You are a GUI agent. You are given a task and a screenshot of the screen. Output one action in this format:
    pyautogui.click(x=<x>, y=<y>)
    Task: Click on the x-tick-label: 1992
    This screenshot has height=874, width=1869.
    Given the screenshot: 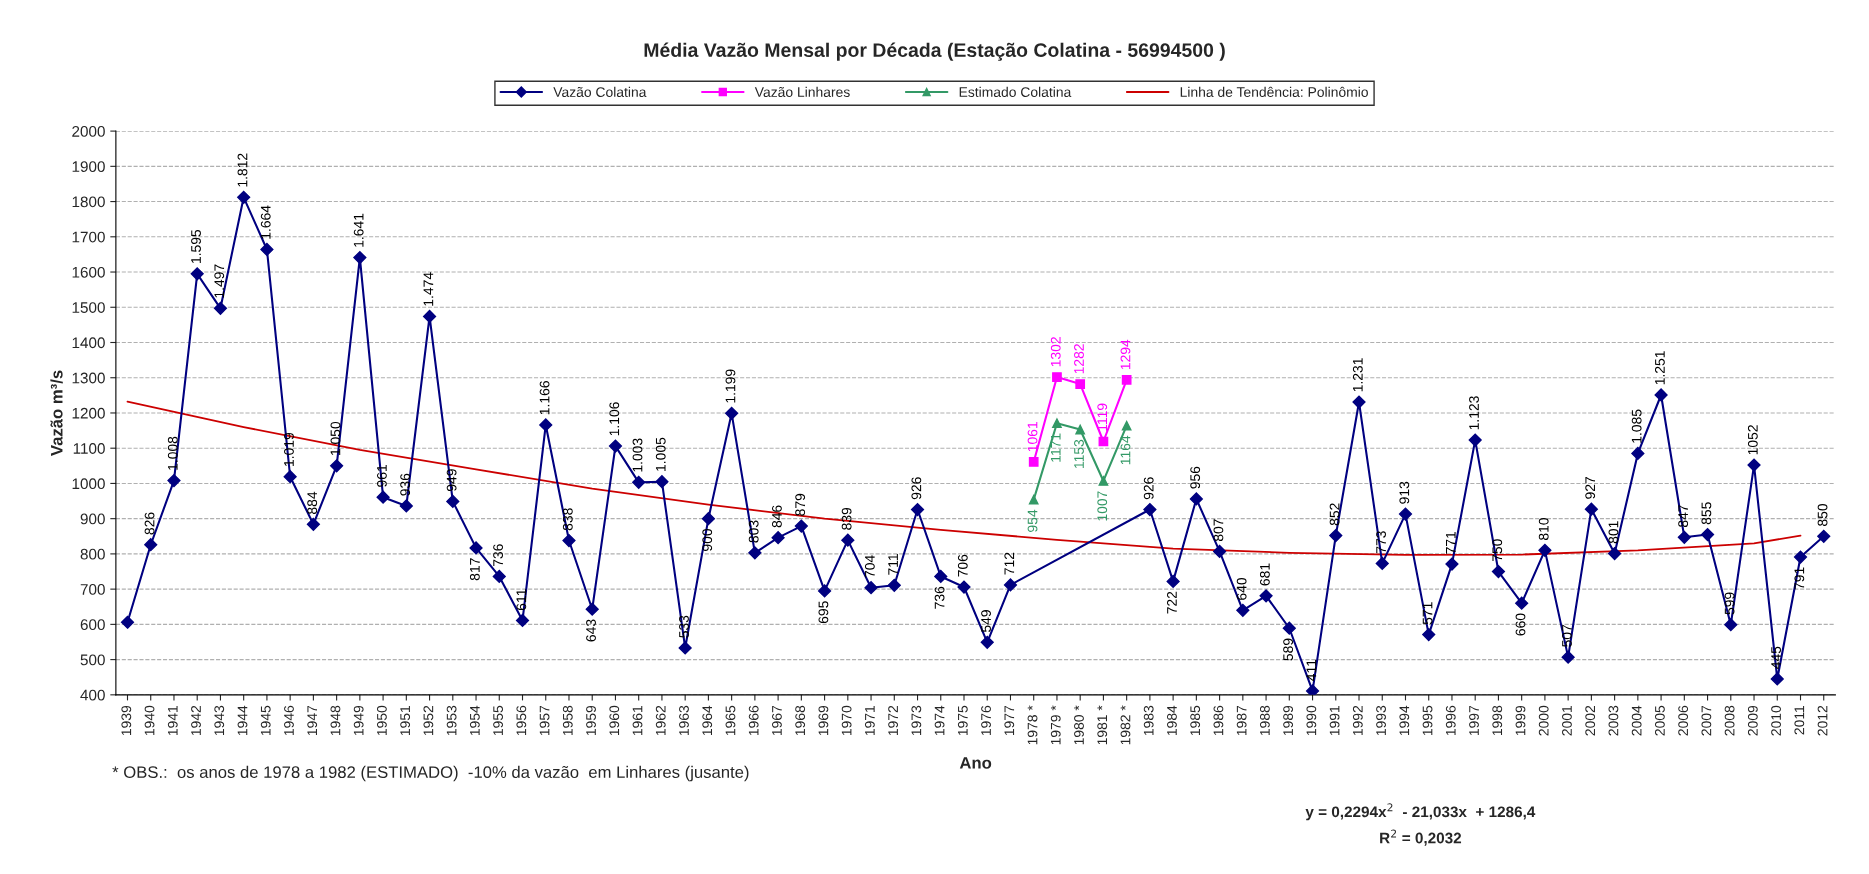 What is the action you would take?
    pyautogui.click(x=1357, y=720)
    